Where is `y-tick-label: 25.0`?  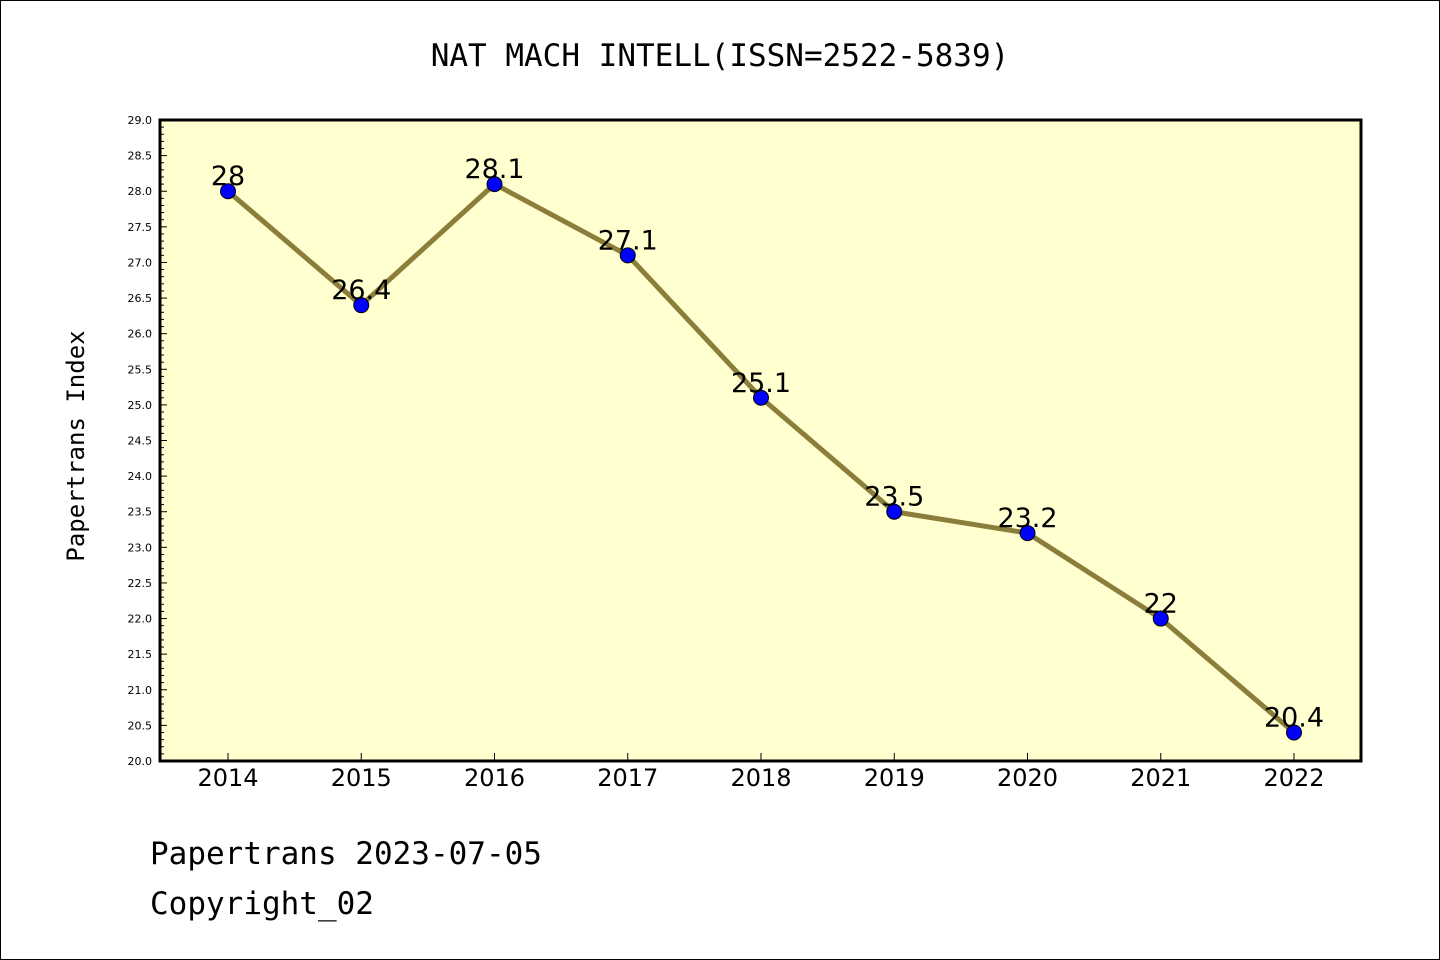
y-tick-label: 25.0 is located at coordinates (140, 405).